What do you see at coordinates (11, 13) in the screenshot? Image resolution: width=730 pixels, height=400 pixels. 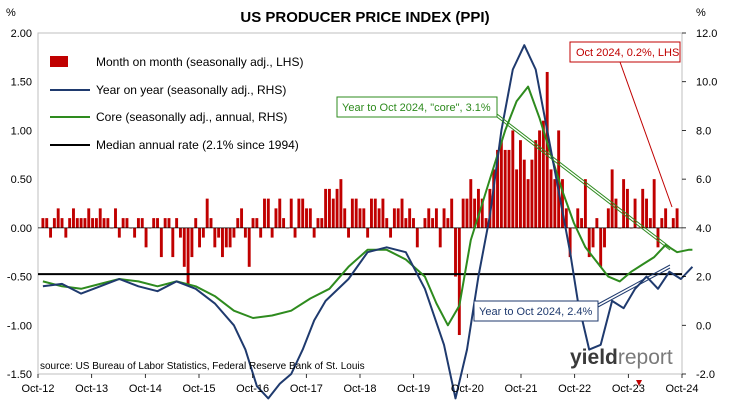 I see `left-axis-unit: %` at bounding box center [11, 13].